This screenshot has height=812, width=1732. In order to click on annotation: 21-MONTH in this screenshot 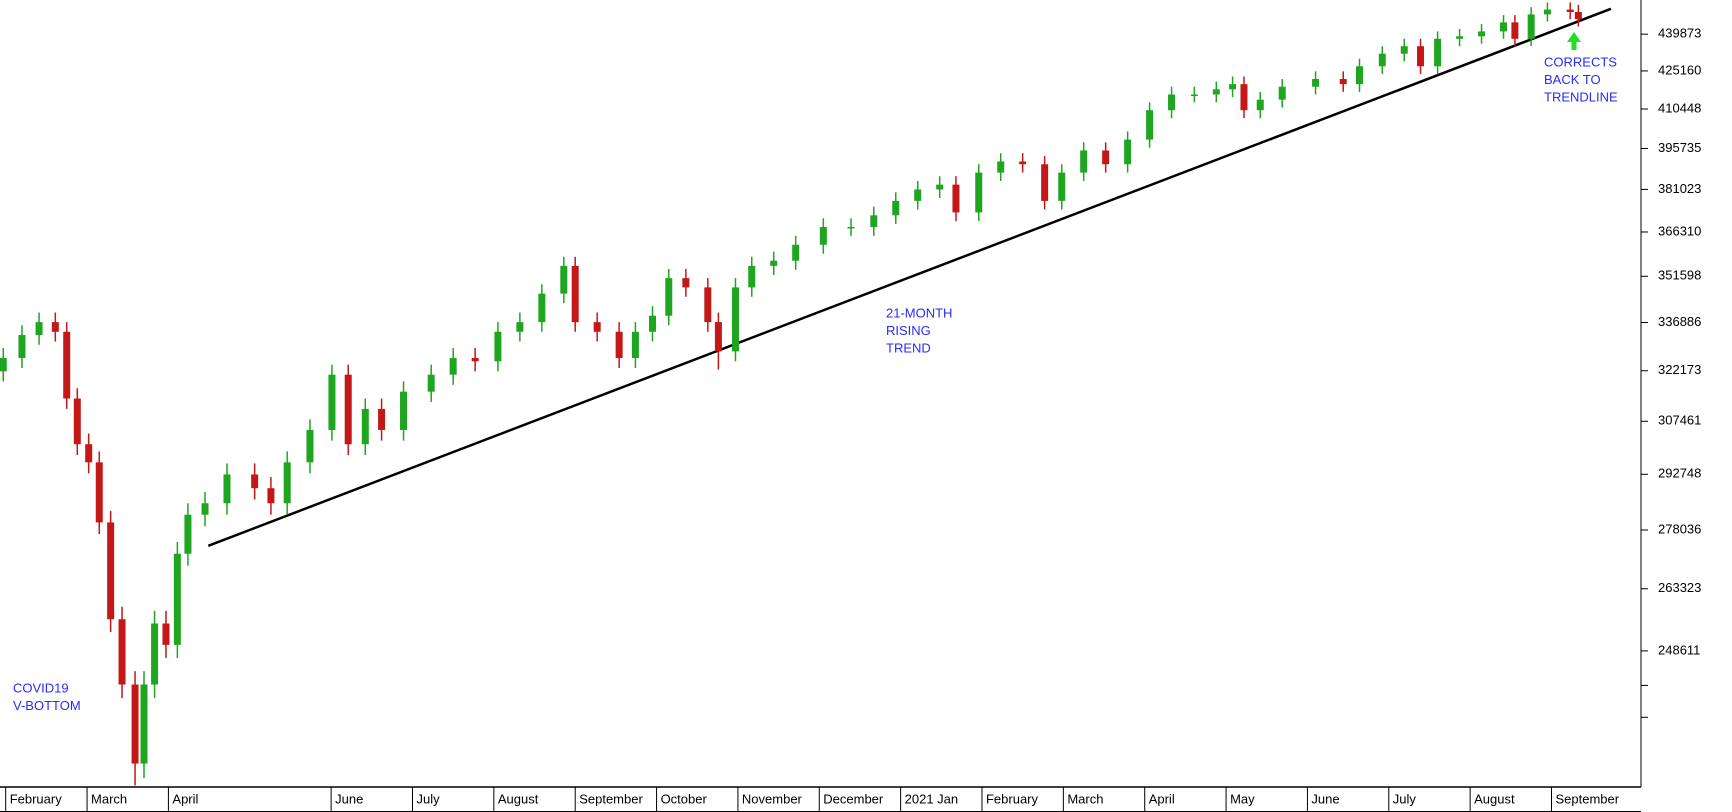, I will do `click(919, 312)`.